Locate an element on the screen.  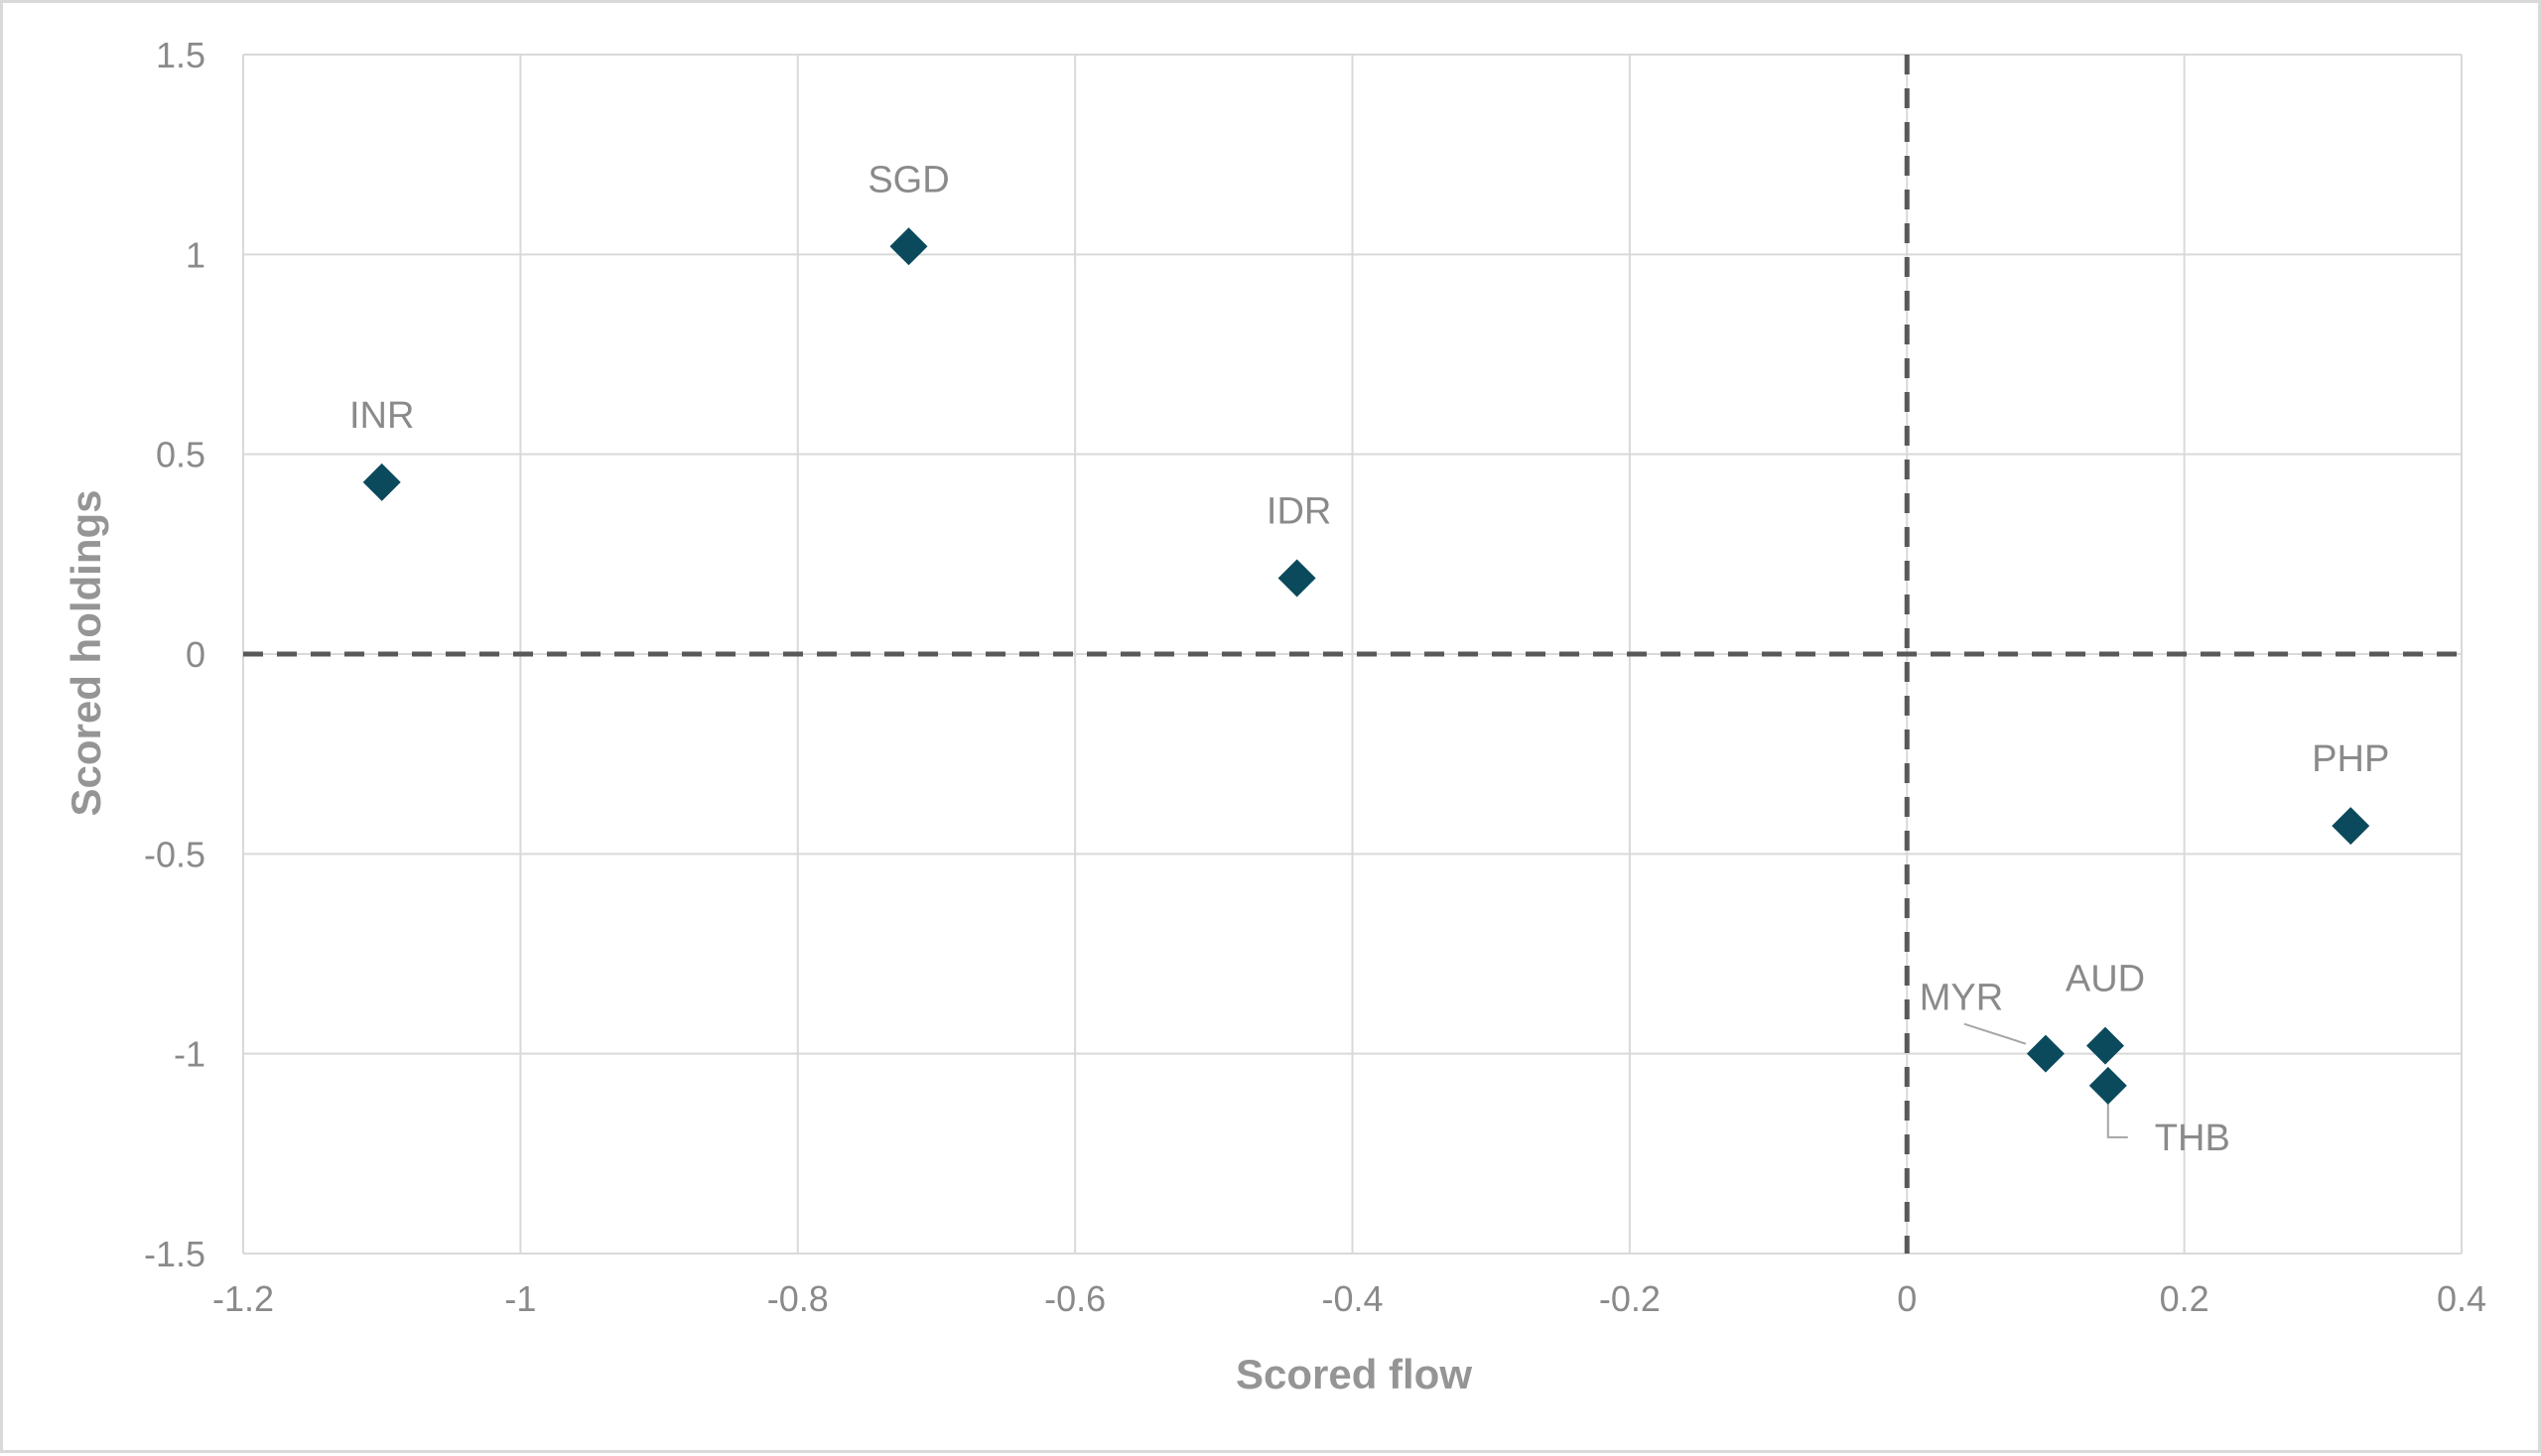
x-tick-label: -0.2 is located at coordinates (1630, 1298).